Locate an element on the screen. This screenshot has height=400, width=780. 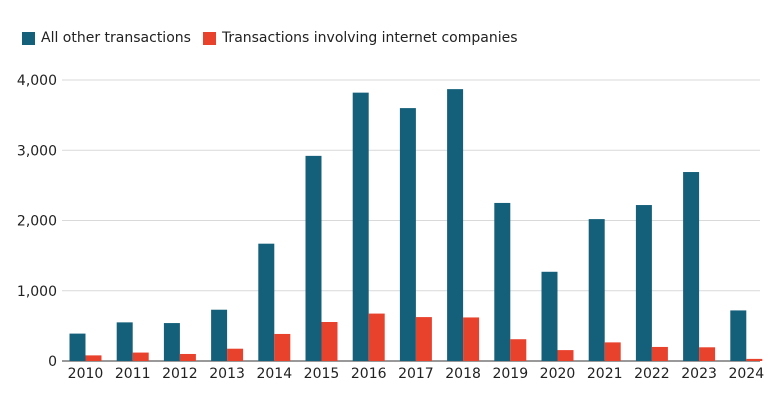
x-tick-label: 2020 is located at coordinates (558, 374).